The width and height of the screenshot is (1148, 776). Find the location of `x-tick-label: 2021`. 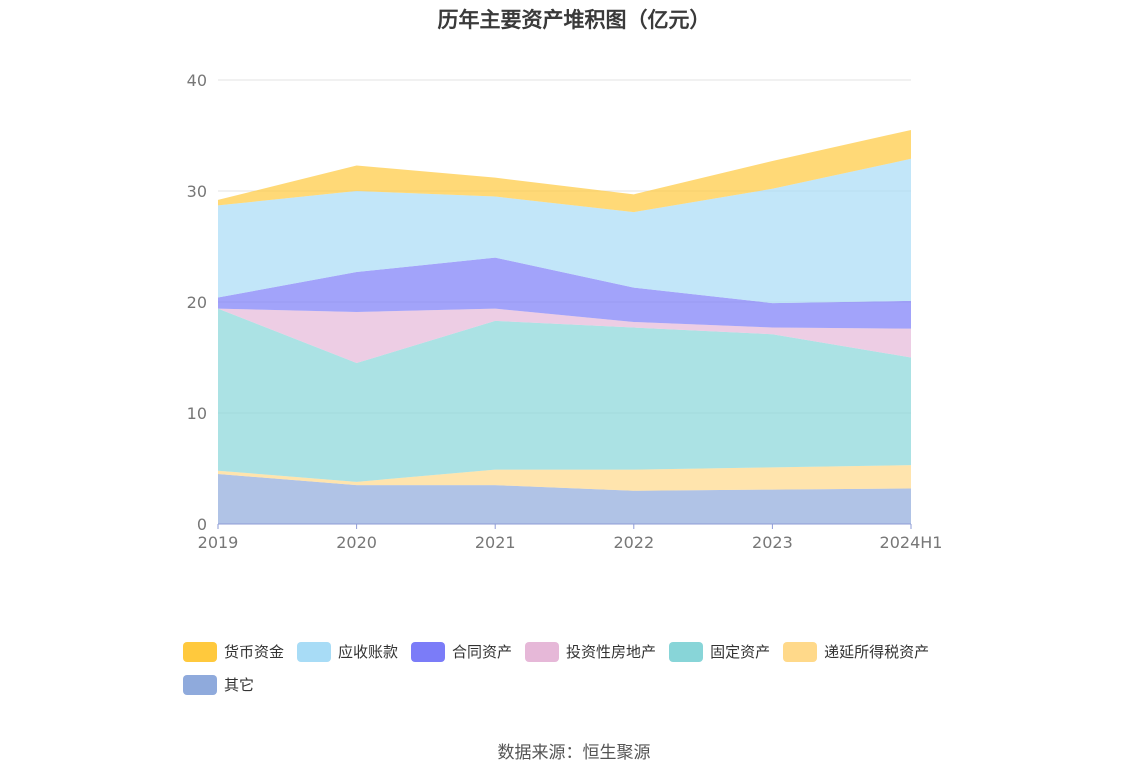

x-tick-label: 2021 is located at coordinates (495, 542).